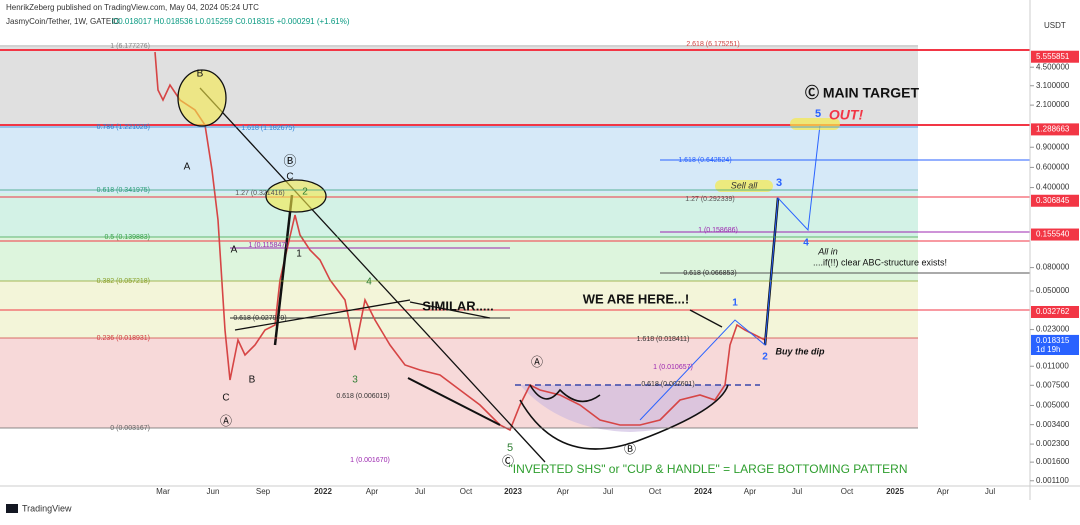 The height and width of the screenshot is (525, 1080). What do you see at coordinates (267, 245) in the screenshot?
I see `fib-extension-label: 1 (0.115847)` at bounding box center [267, 245].